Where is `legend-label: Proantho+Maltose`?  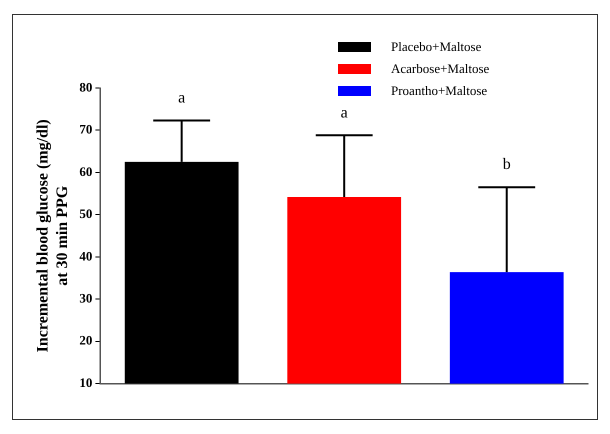
legend-label: Proantho+Maltose is located at coordinates (439, 91).